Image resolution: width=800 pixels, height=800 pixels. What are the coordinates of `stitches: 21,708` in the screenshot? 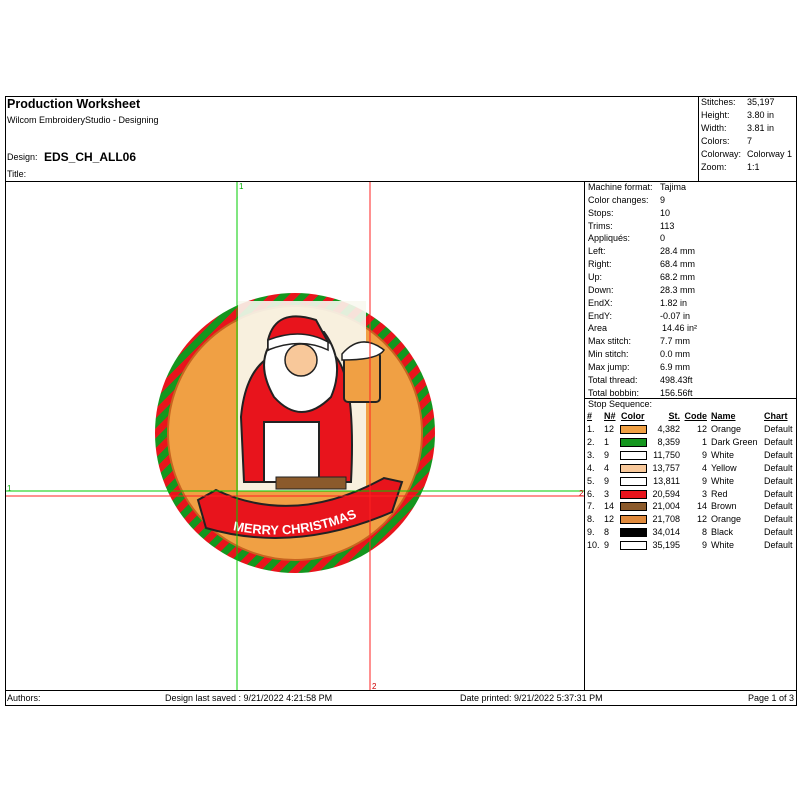 It's located at (666, 519).